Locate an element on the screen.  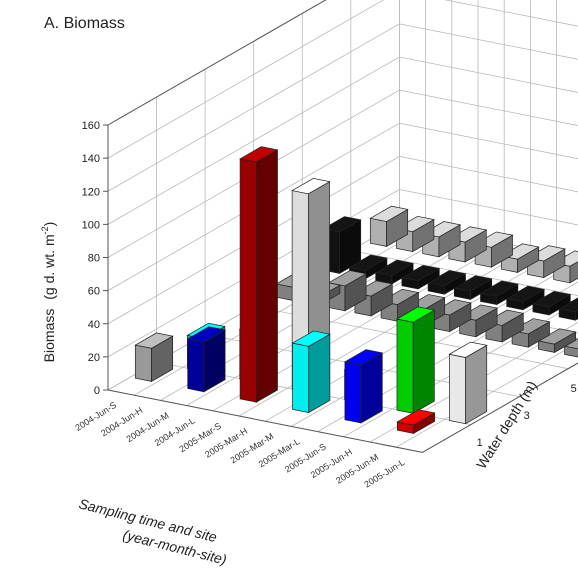
depth-tick-label: 3 is located at coordinates (527, 416).